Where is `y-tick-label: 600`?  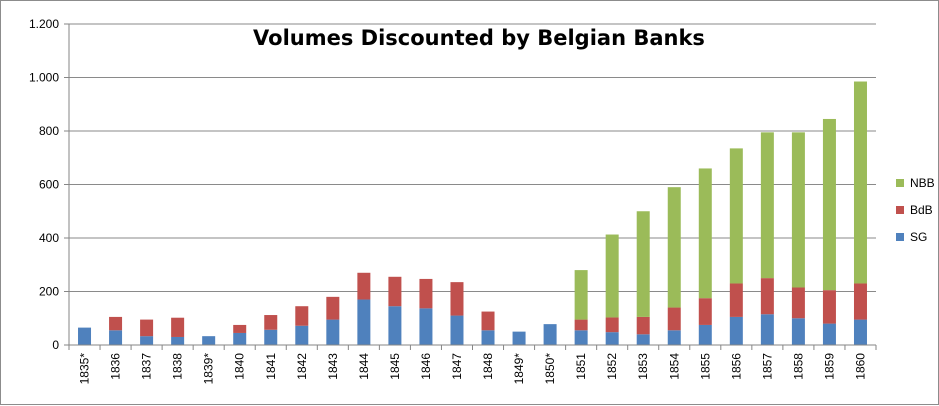
y-tick-label: 600 is located at coordinates (49, 185).